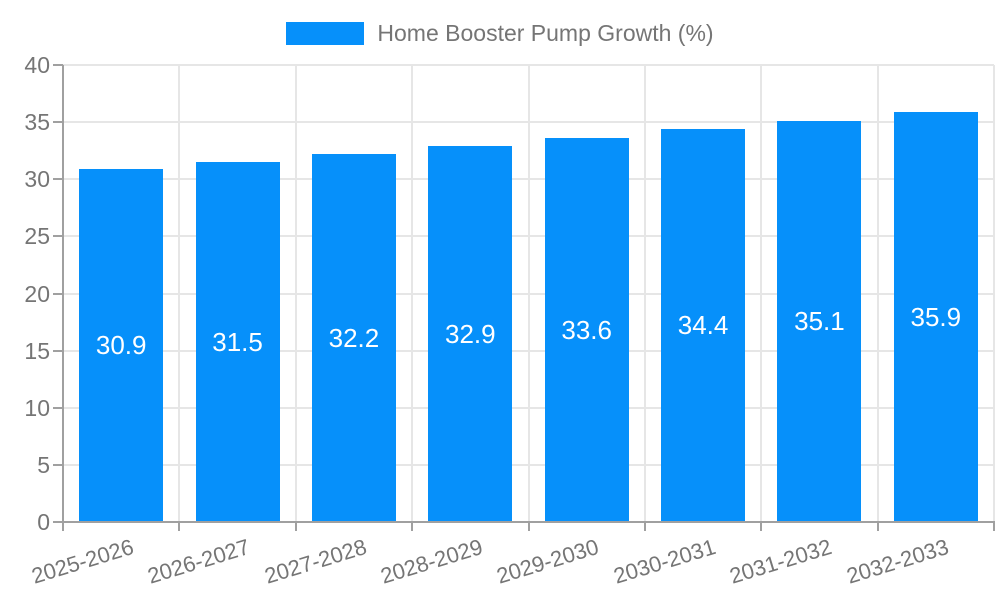 The height and width of the screenshot is (600, 1000). What do you see at coordinates (82, 561) in the screenshot?
I see `x-tick-label: 2025-2026` at bounding box center [82, 561].